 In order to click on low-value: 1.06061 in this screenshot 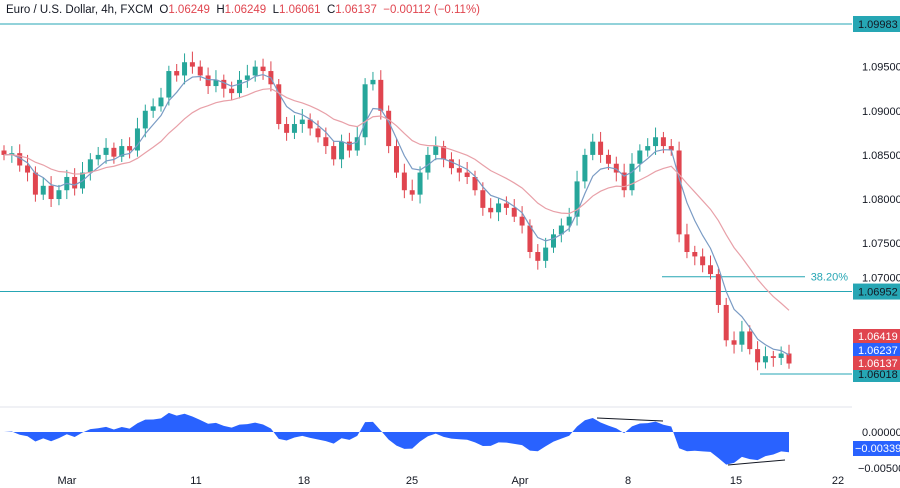, I will do `click(300, 10)`.